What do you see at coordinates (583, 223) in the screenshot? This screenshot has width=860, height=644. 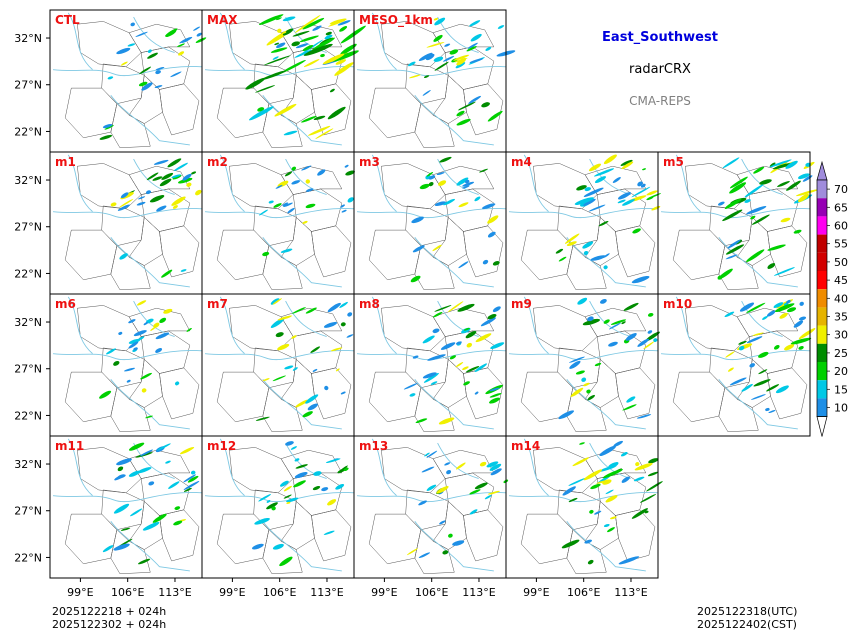 I see `panel-m4: m4` at bounding box center [583, 223].